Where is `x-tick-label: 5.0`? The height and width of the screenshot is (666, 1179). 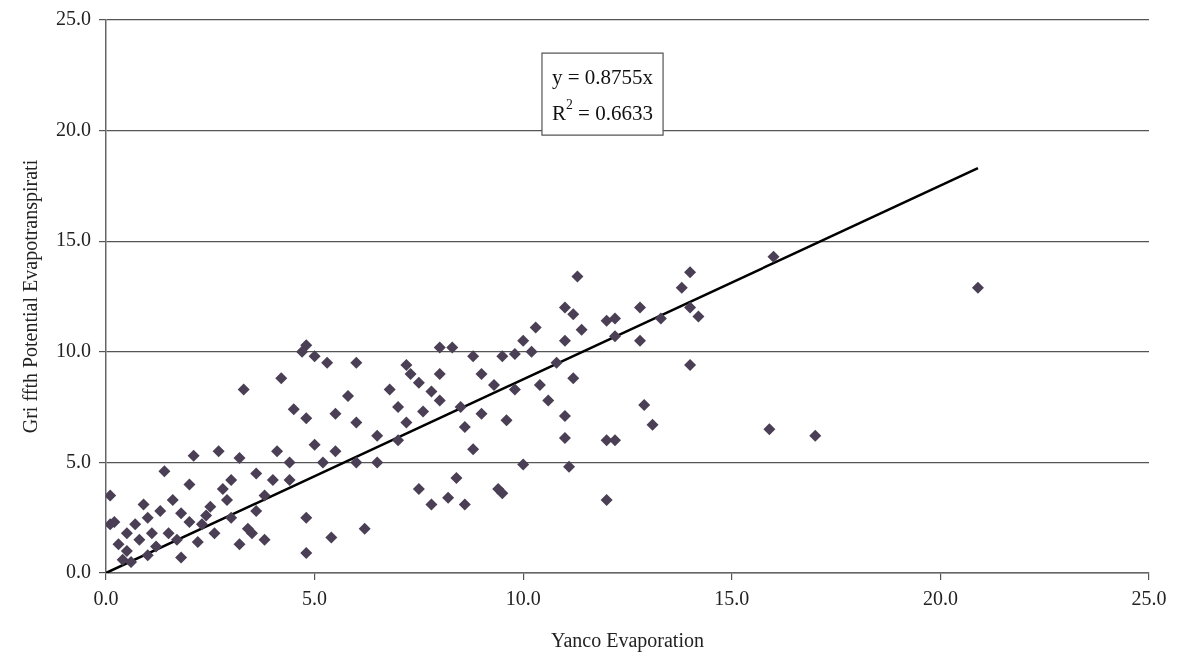
x-tick-label: 5.0 is located at coordinates (315, 598).